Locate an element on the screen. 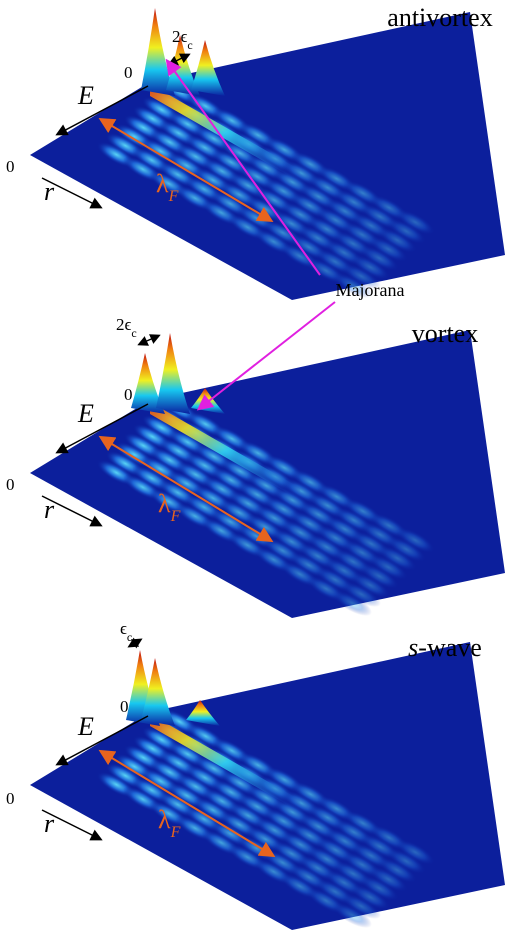 The width and height of the screenshot is (508, 937). panel-title: s-wave is located at coordinates (445, 647).